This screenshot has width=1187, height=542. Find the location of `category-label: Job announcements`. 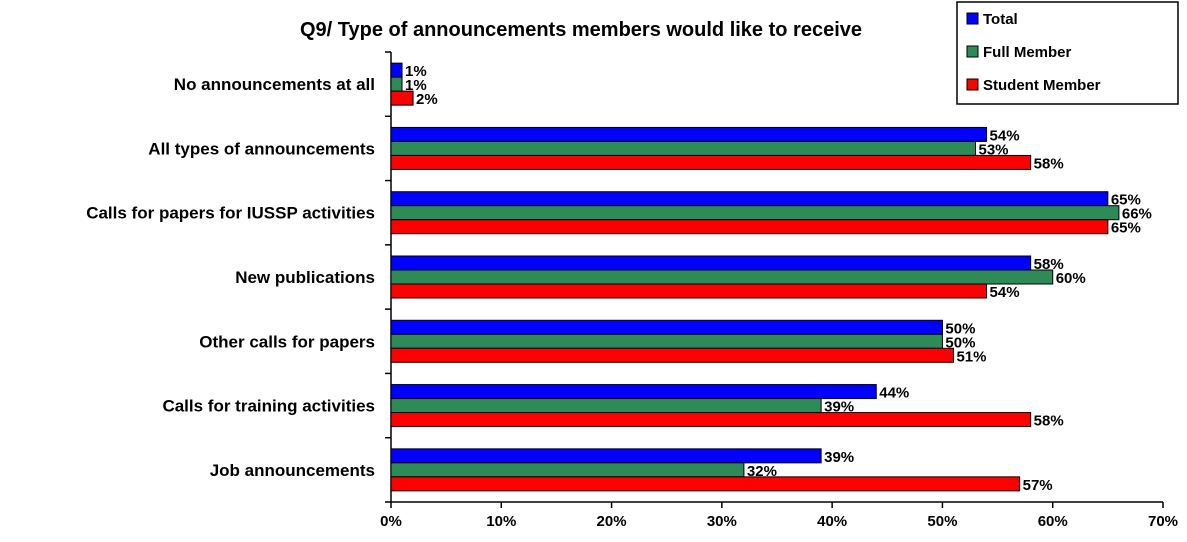

category-label: Job announcements is located at coordinates (292, 470).